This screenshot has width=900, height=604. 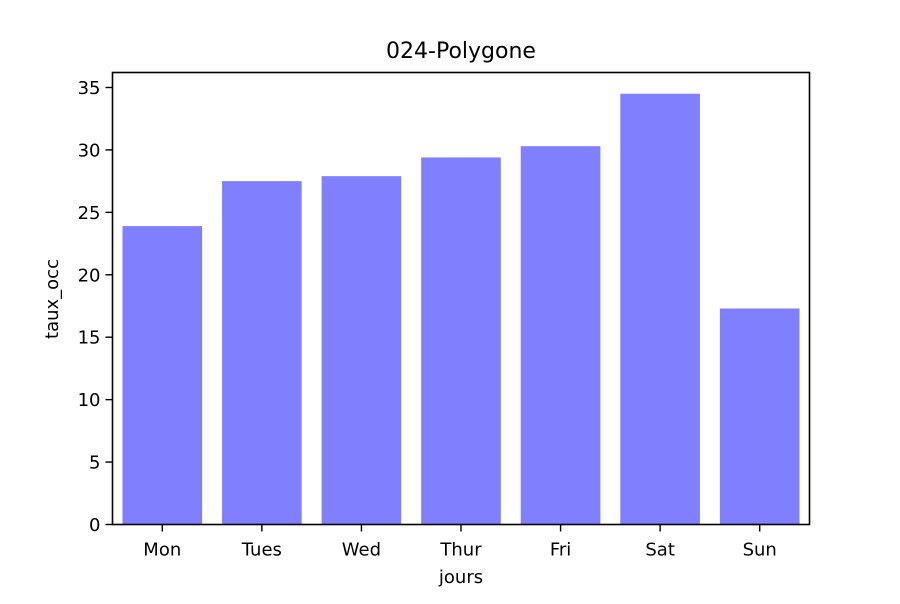 What do you see at coordinates (162, 550) in the screenshot?
I see `x-tick-label: Mon` at bounding box center [162, 550].